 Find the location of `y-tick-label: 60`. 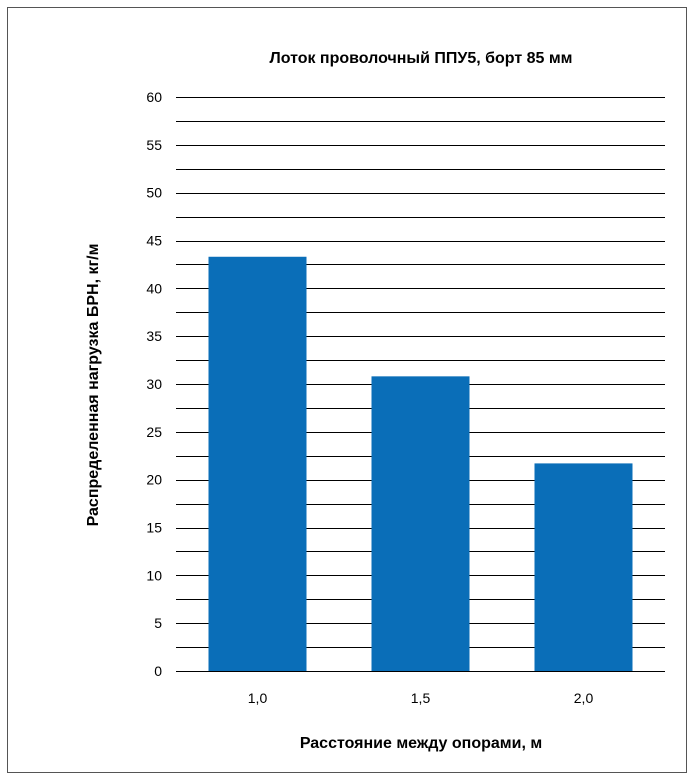

y-tick-label: 60 is located at coordinates (154, 97).